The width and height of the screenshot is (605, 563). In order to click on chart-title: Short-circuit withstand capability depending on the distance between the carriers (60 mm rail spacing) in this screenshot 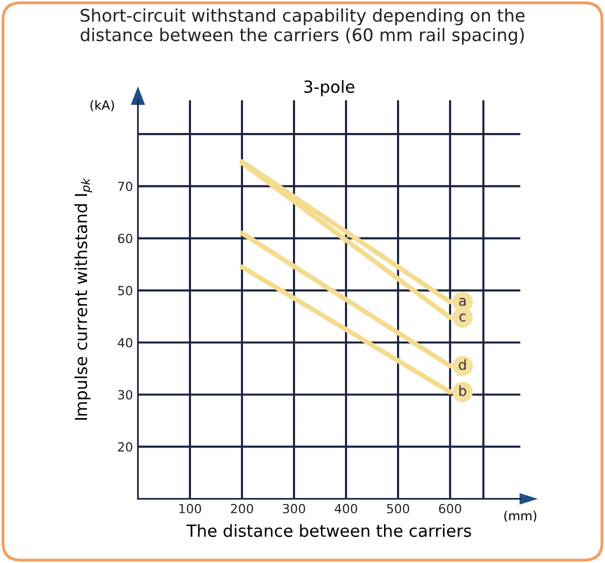, I will do `click(302, 26)`.